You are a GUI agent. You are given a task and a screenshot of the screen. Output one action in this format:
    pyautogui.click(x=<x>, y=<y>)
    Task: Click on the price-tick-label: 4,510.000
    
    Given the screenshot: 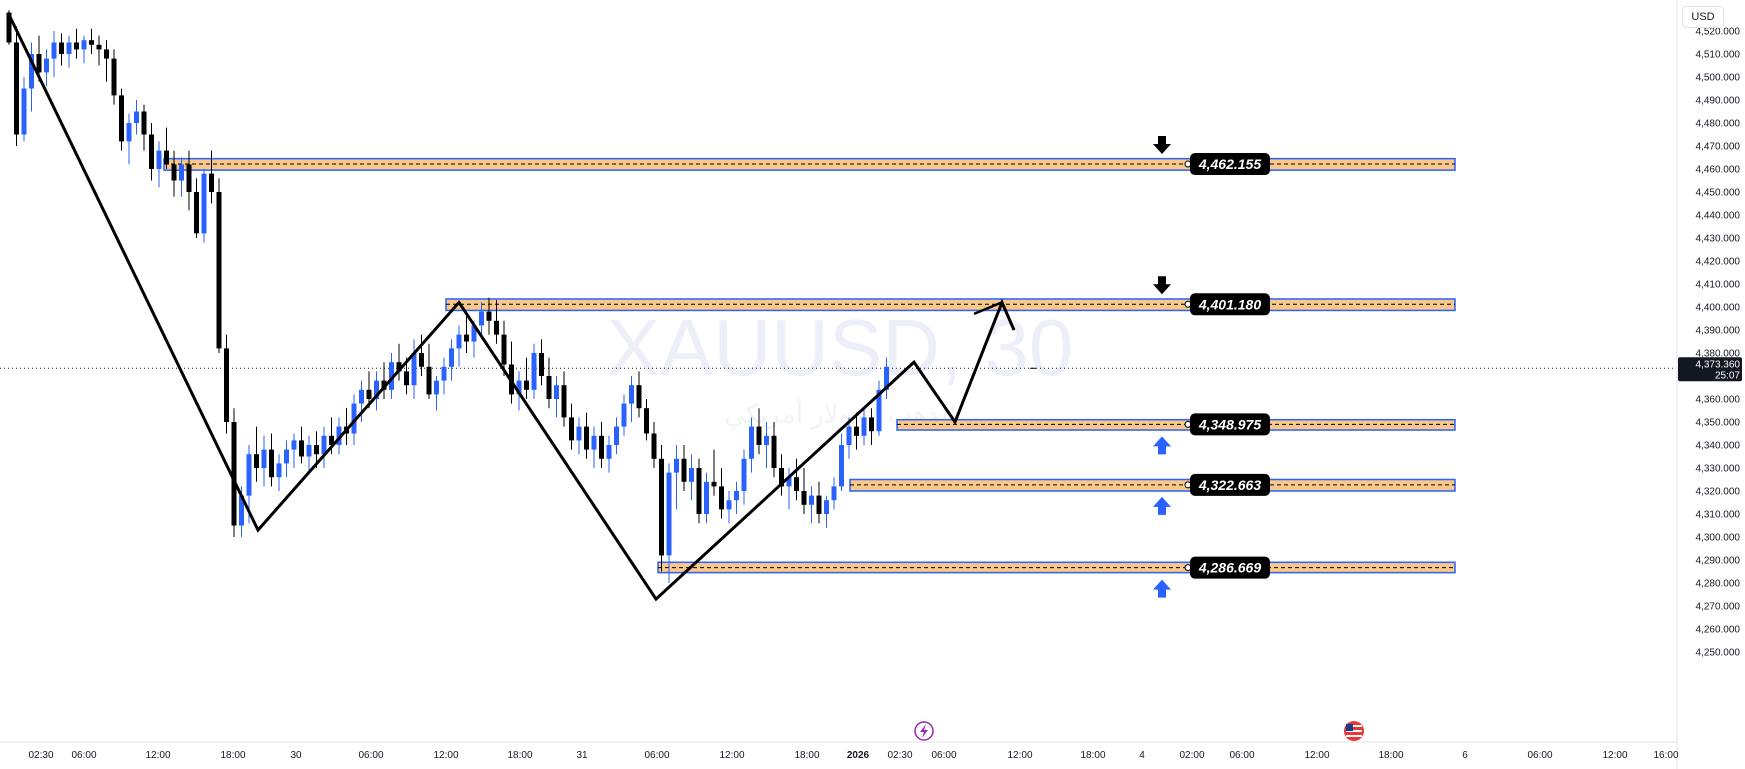 What is the action you would take?
    pyautogui.click(x=1718, y=55)
    